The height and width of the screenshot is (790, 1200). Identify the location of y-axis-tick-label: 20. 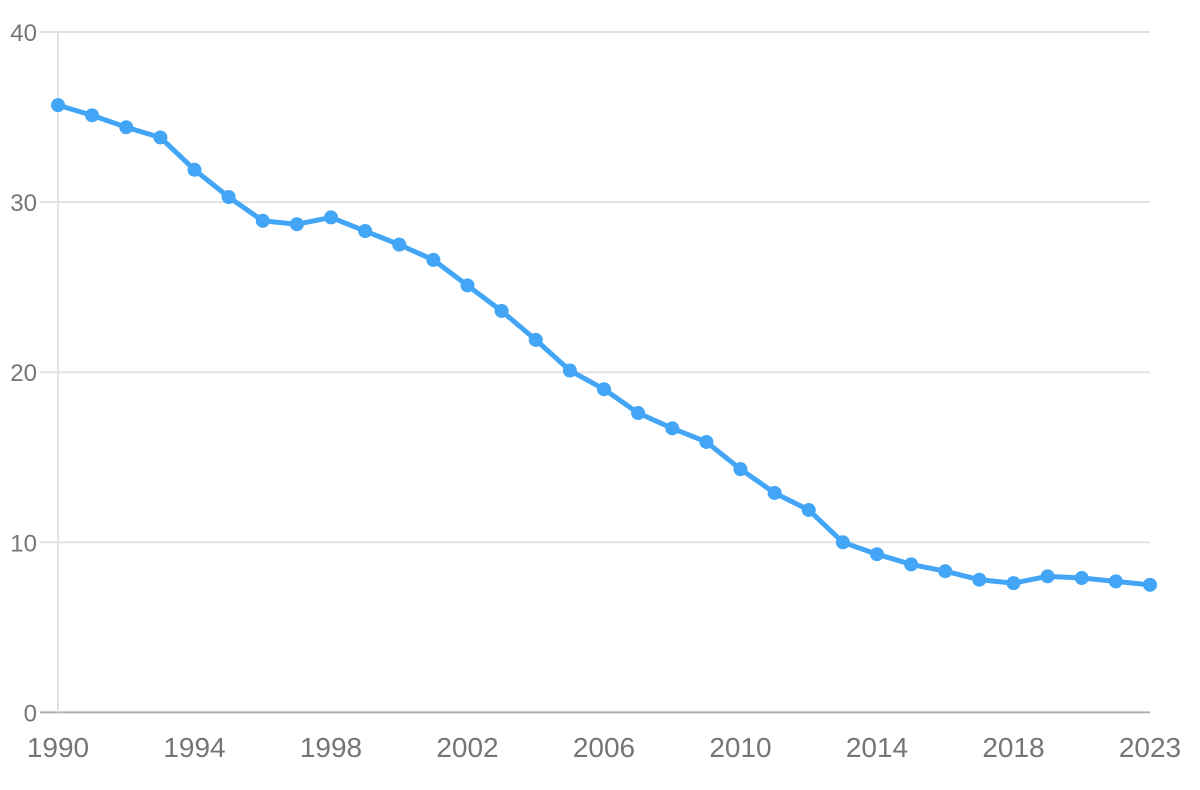
(23, 373).